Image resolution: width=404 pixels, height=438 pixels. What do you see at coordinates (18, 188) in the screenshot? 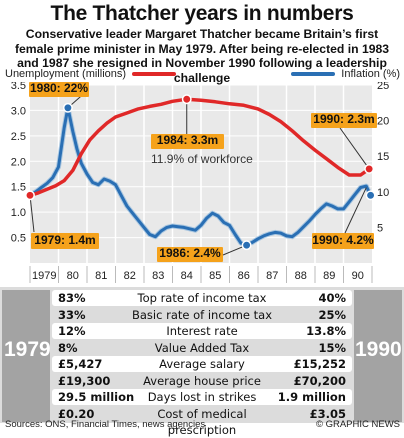
I see `y-left-tick-label: 1.5` at bounding box center [18, 188].